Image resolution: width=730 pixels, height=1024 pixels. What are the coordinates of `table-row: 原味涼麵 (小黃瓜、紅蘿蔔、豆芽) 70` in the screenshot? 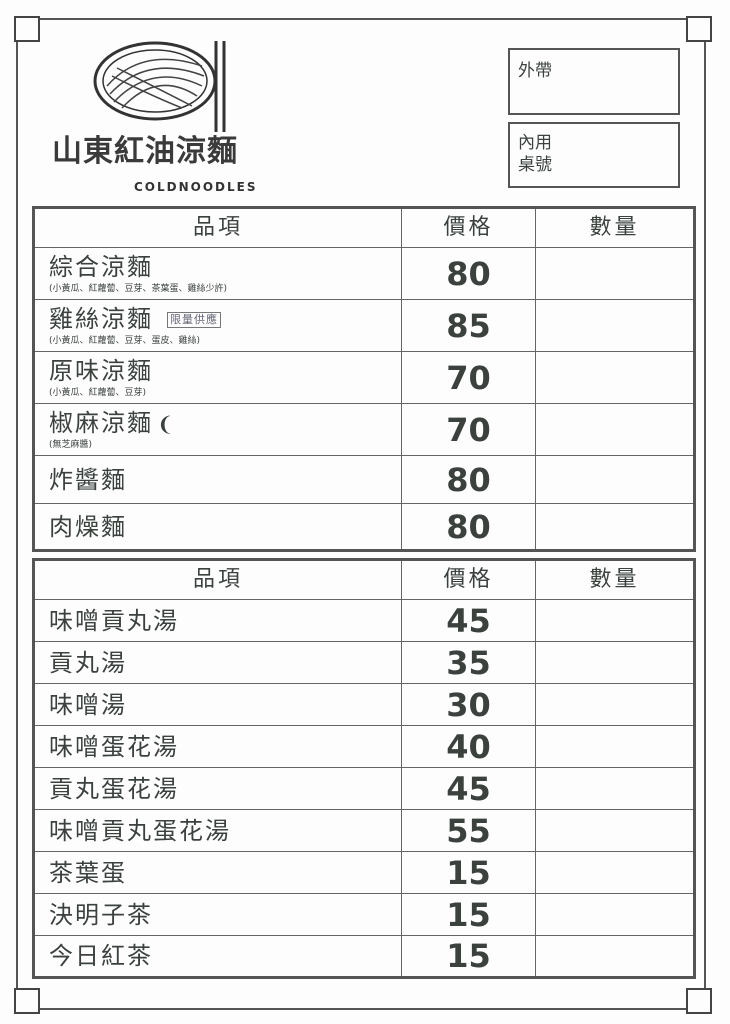 It's located at (364, 377).